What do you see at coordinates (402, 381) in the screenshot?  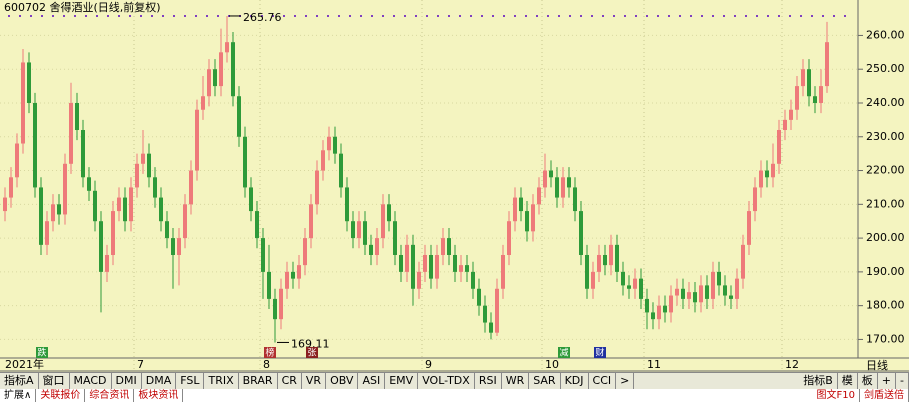 I see `tab: EMV` at bounding box center [402, 381].